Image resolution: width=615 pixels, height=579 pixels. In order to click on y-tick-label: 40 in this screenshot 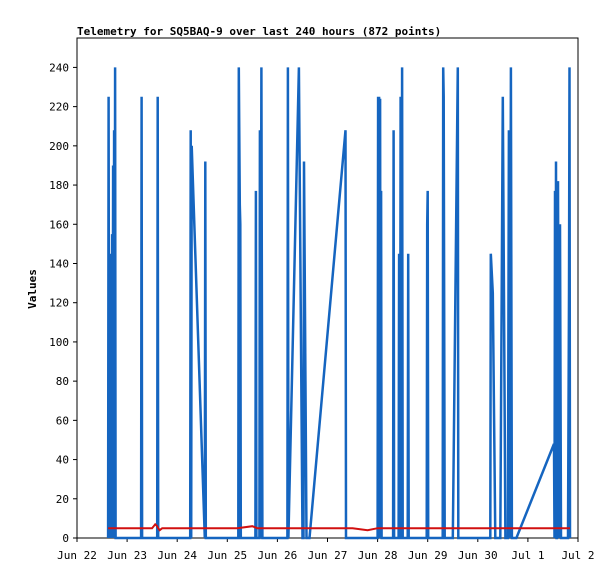, I will do `click(62, 460)`.